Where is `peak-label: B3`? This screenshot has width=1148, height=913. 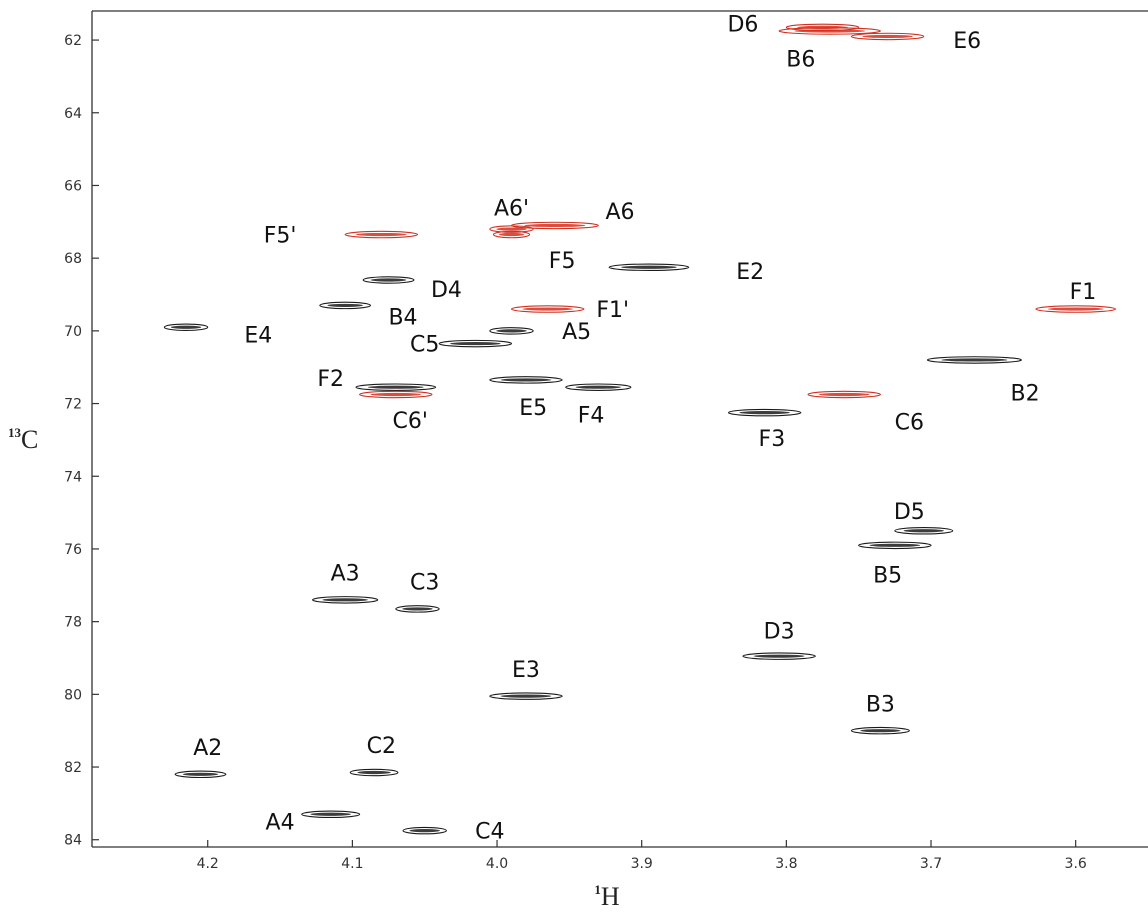 peak-label: B3 is located at coordinates (880, 704).